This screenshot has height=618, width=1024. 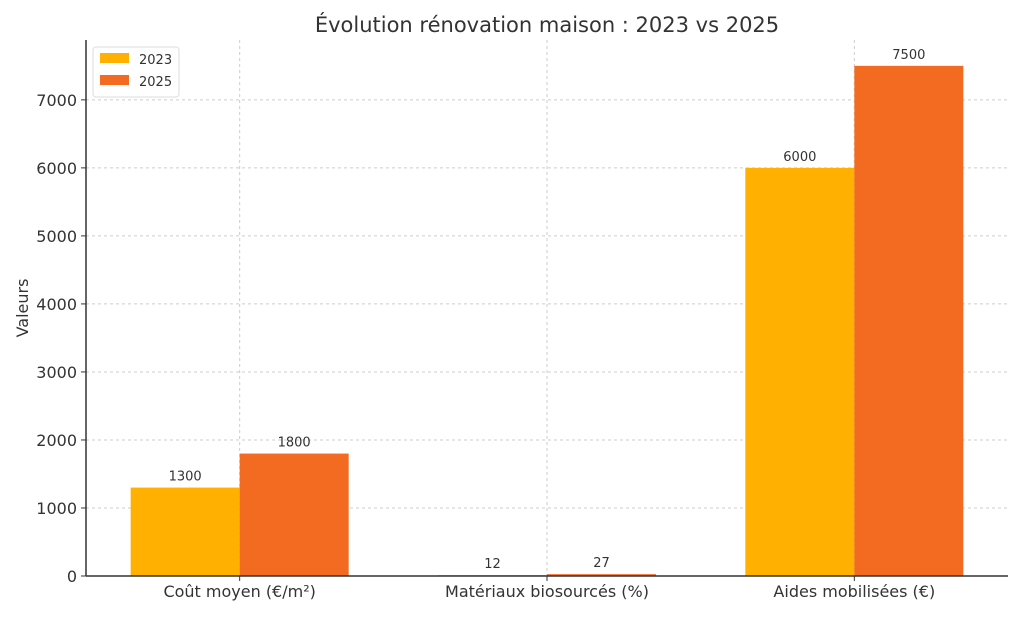 What do you see at coordinates (239, 591) in the screenshot?
I see `x-tick-label: Coût moyen (€/m²)` at bounding box center [239, 591].